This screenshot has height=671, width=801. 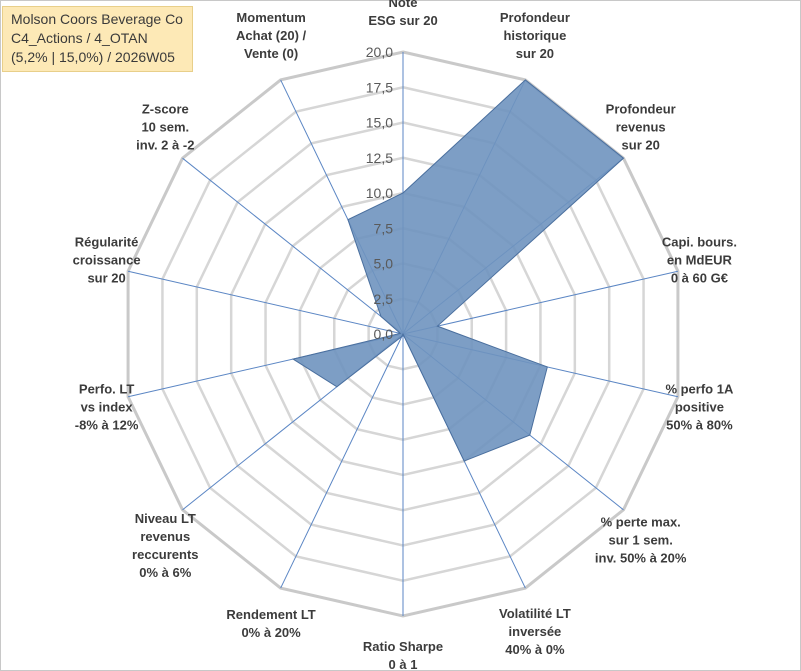 I want to click on axis-label: Capi. bours. en MdEUR 0 à 60 G€, so click(x=699, y=259).